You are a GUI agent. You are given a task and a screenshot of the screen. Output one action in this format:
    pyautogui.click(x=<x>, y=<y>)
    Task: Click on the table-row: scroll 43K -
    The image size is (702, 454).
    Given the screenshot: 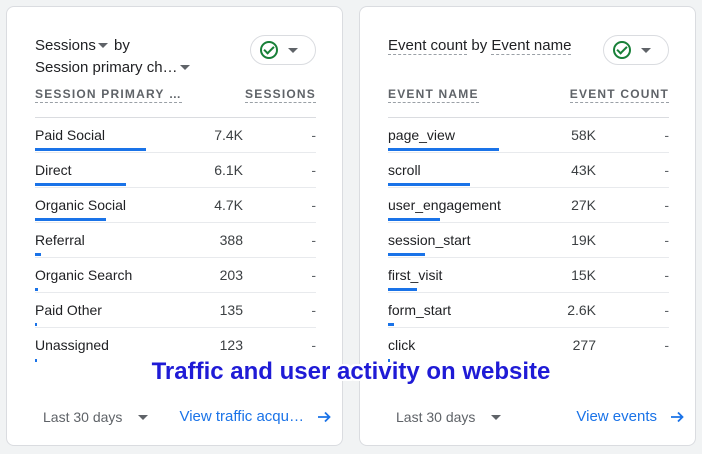 What is the action you would take?
    pyautogui.click(x=528, y=170)
    